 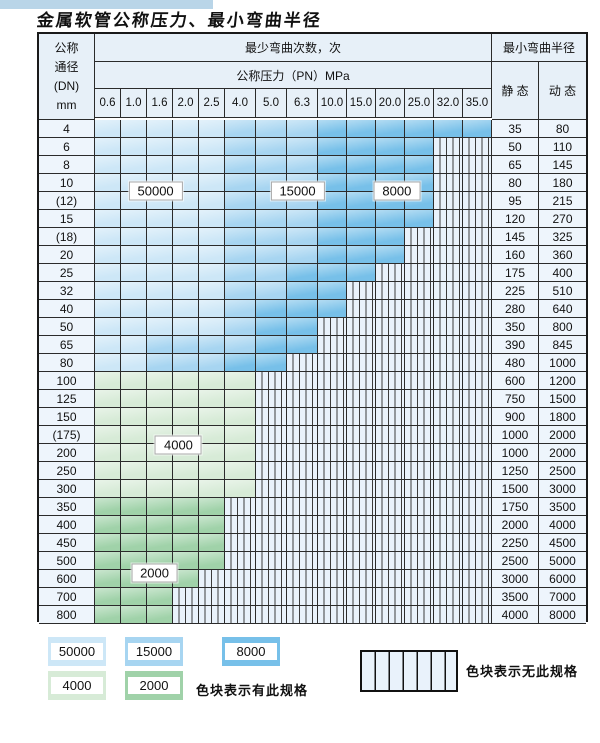 I want to click on dynamic-radius-cell: 1800, so click(x=562, y=417).